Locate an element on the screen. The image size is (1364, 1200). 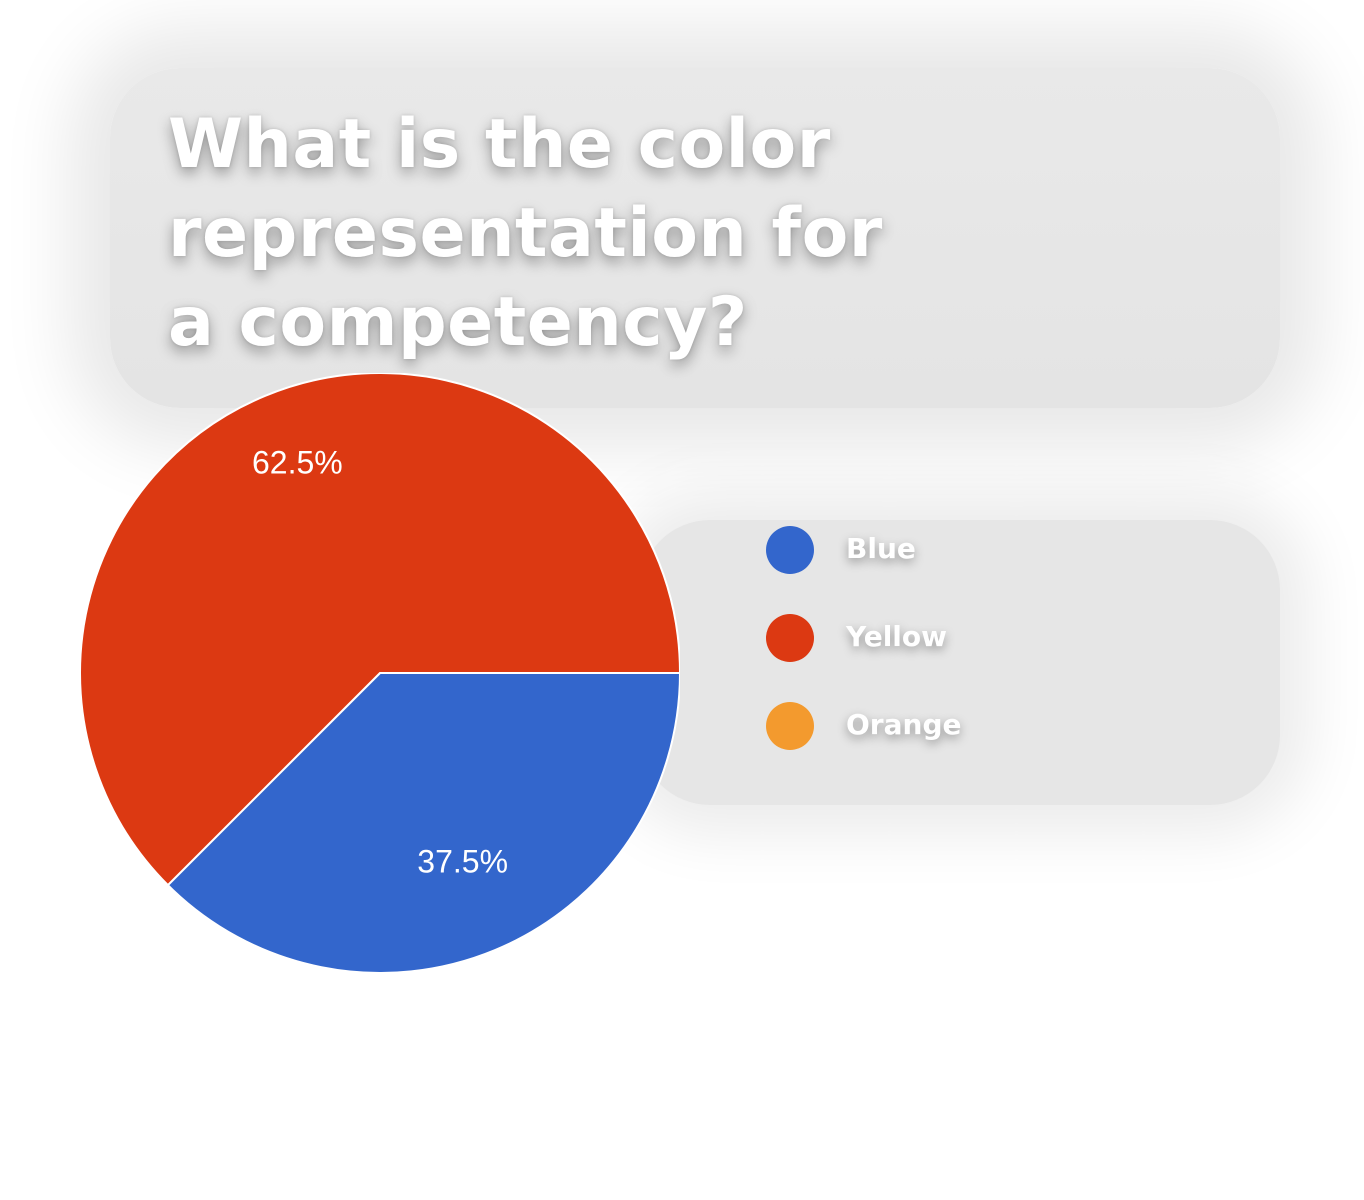
legend-swatch-orange is located at coordinates (790, 726).